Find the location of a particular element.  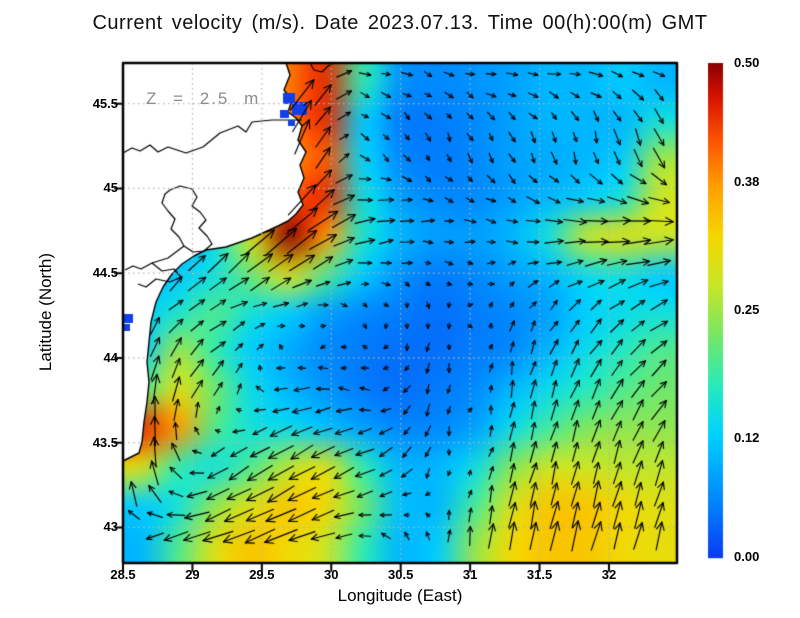

x-tick-label: 32 is located at coordinates (609, 574).